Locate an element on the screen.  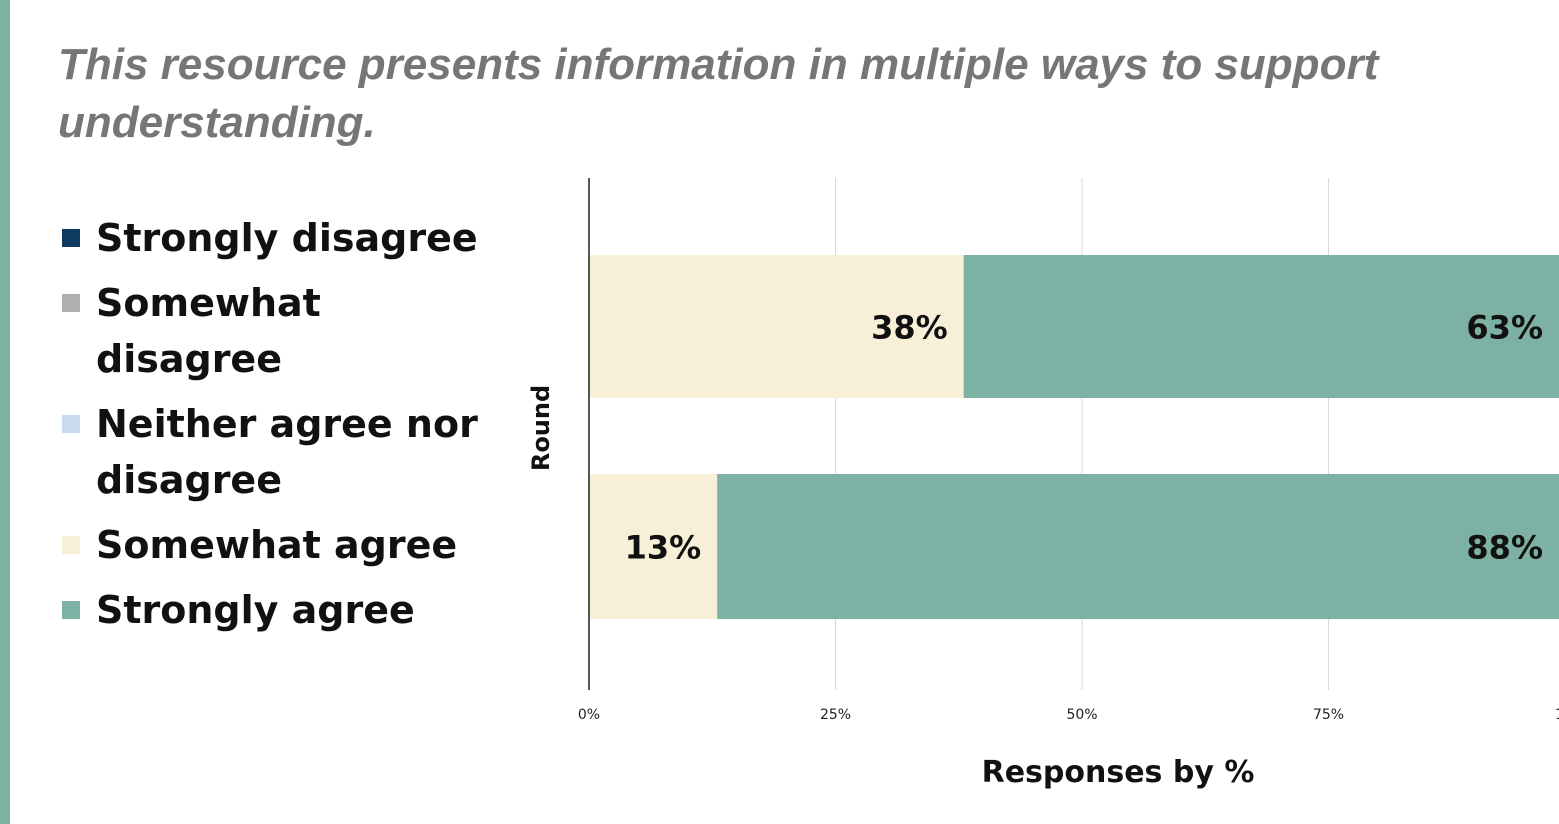
x-tick-label: 50% is located at coordinates (1081, 715).